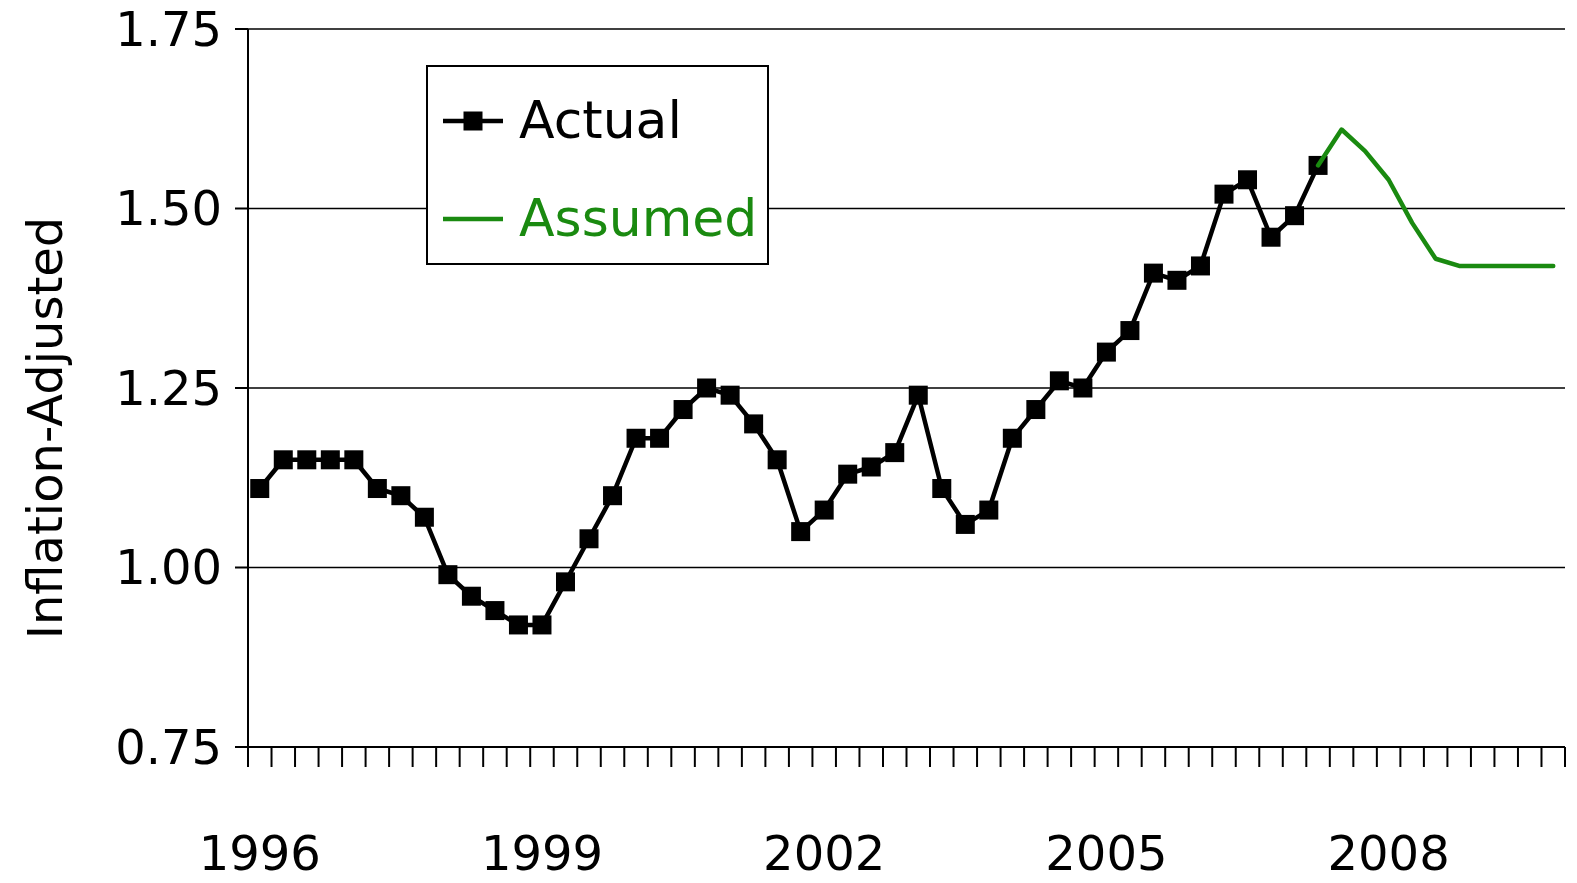 This screenshot has width=1577, height=883. Describe the element at coordinates (824, 853) in the screenshot. I see `x-tick-label: 2002` at that location.